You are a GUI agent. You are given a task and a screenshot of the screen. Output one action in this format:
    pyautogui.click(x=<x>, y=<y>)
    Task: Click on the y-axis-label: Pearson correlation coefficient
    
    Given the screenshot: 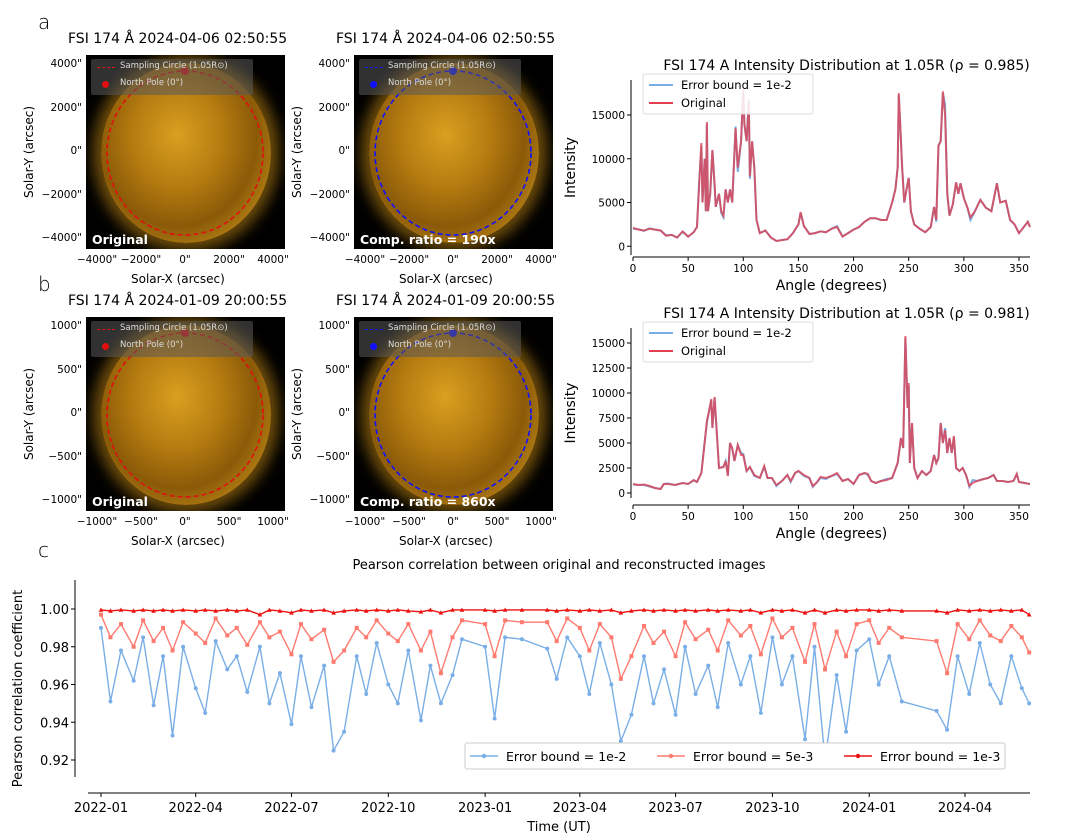 What is the action you would take?
    pyautogui.click(x=18, y=688)
    